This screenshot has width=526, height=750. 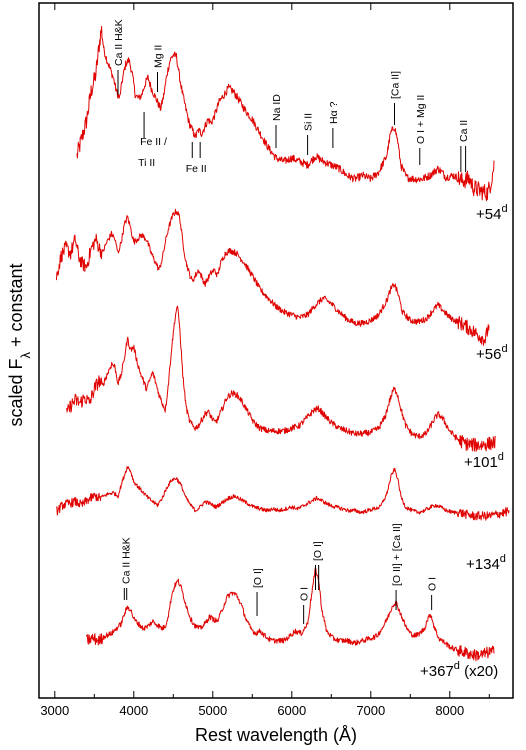 I want to click on x-axis-title: Rest wavelength (Å), so click(x=276, y=735).